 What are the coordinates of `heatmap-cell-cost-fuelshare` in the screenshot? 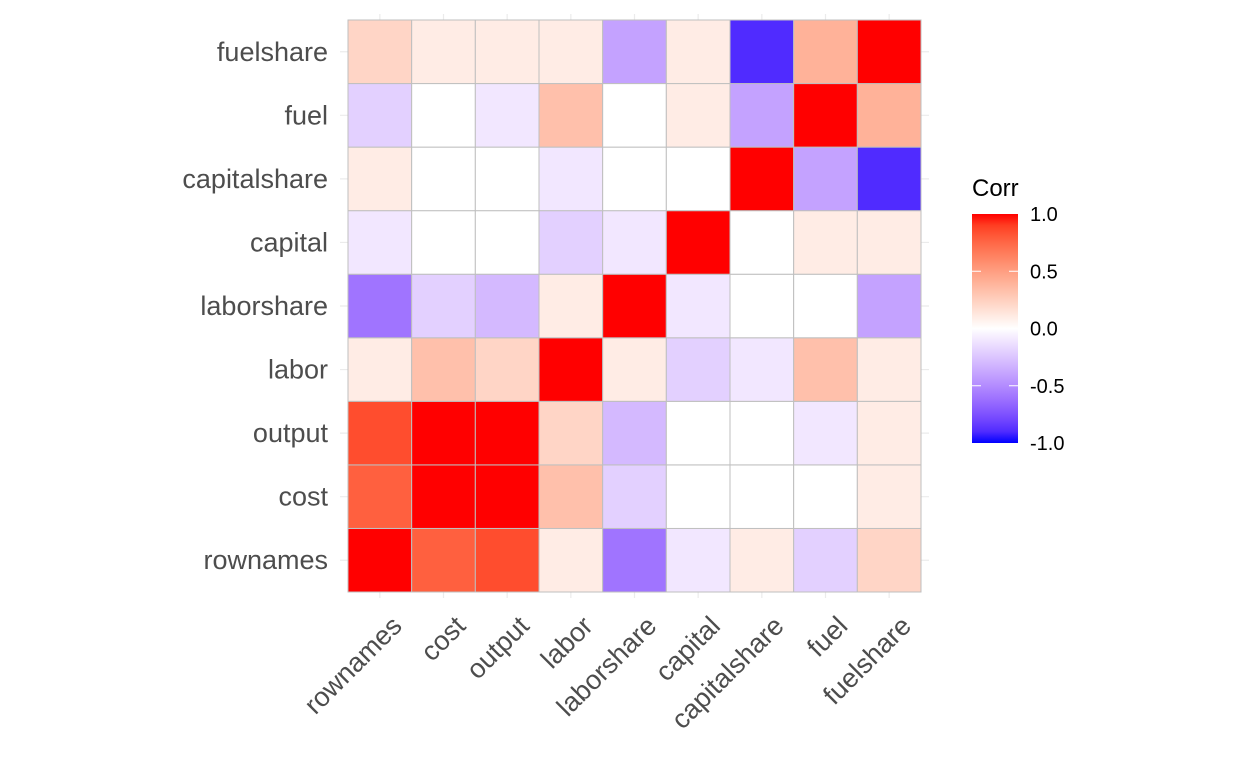 It's located at (889, 496).